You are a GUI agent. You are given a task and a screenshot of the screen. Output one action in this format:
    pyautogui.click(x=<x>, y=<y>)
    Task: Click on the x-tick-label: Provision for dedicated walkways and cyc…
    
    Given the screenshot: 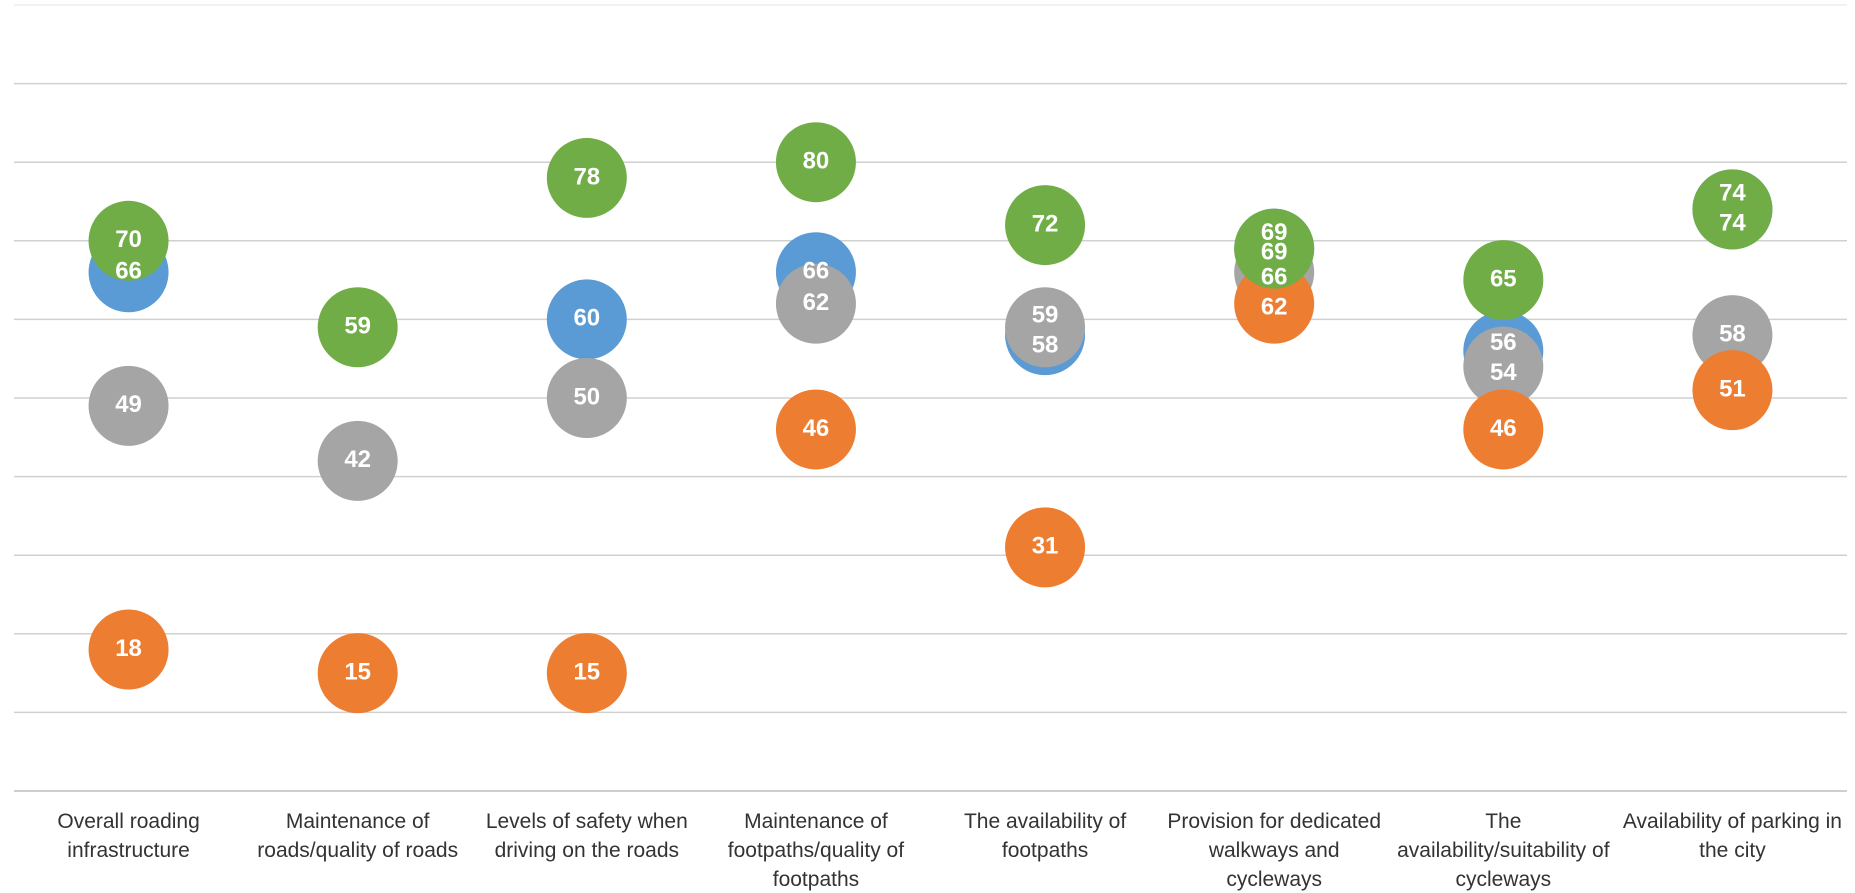 What is the action you would take?
    pyautogui.click(x=1274, y=850)
    